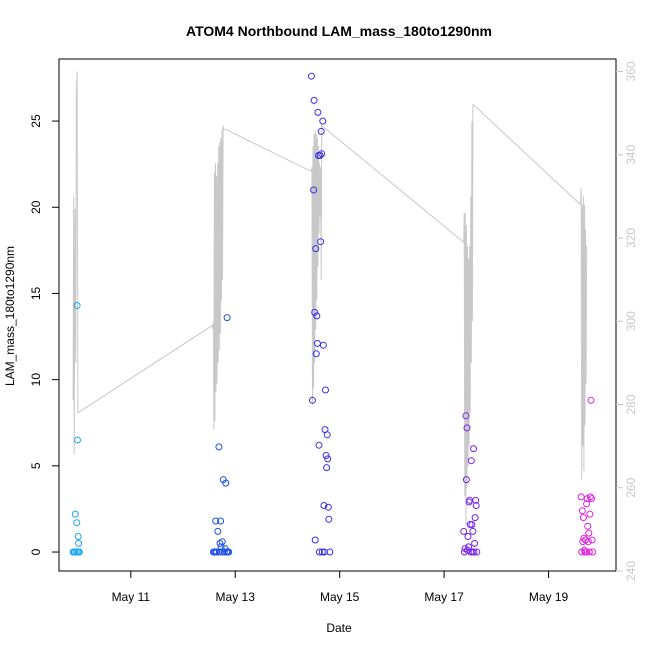 This screenshot has height=650, width=650. Describe the element at coordinates (340, 587) in the screenshot. I see `bottom-axis: May 11 May 13 May 15 May 17 May 19` at that location.